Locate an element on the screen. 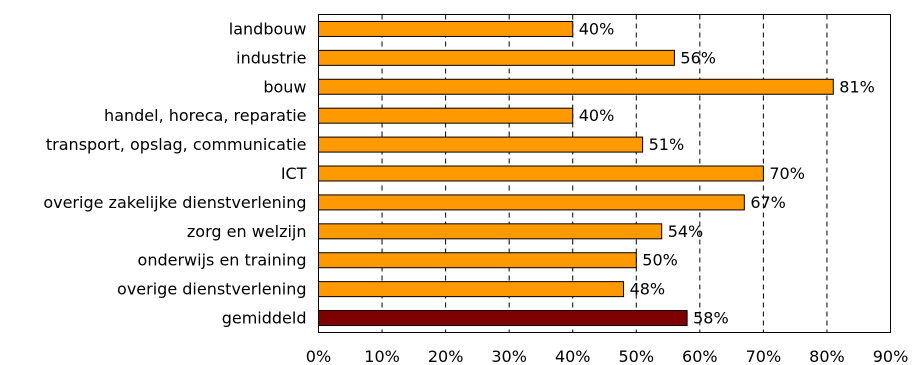 The width and height of the screenshot is (912, 365). x-tick-label: 80% is located at coordinates (827, 356).